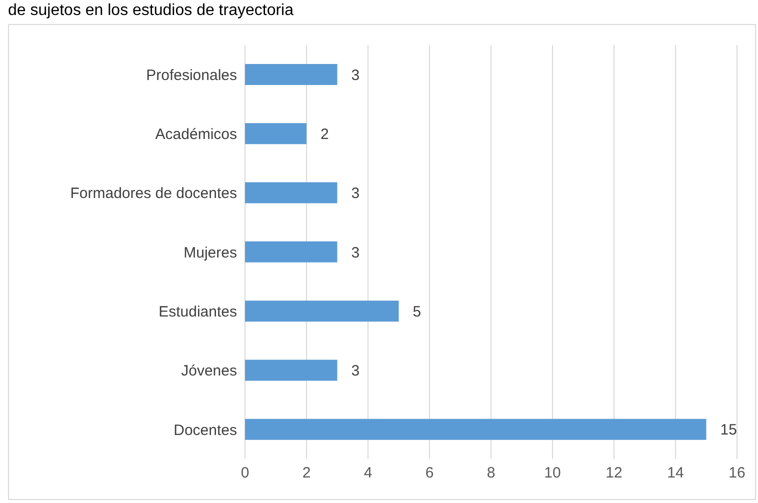  Describe the element at coordinates (197, 311) in the screenshot. I see `y-tick-label: Estudiantes` at that location.